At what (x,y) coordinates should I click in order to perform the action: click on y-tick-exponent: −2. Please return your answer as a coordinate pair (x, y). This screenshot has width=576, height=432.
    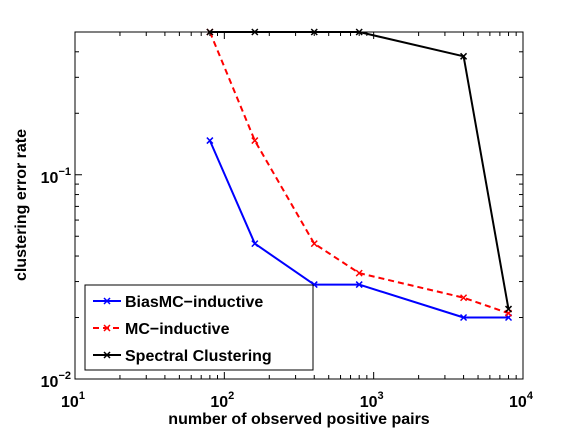
    Looking at the image, I should click on (64, 376).